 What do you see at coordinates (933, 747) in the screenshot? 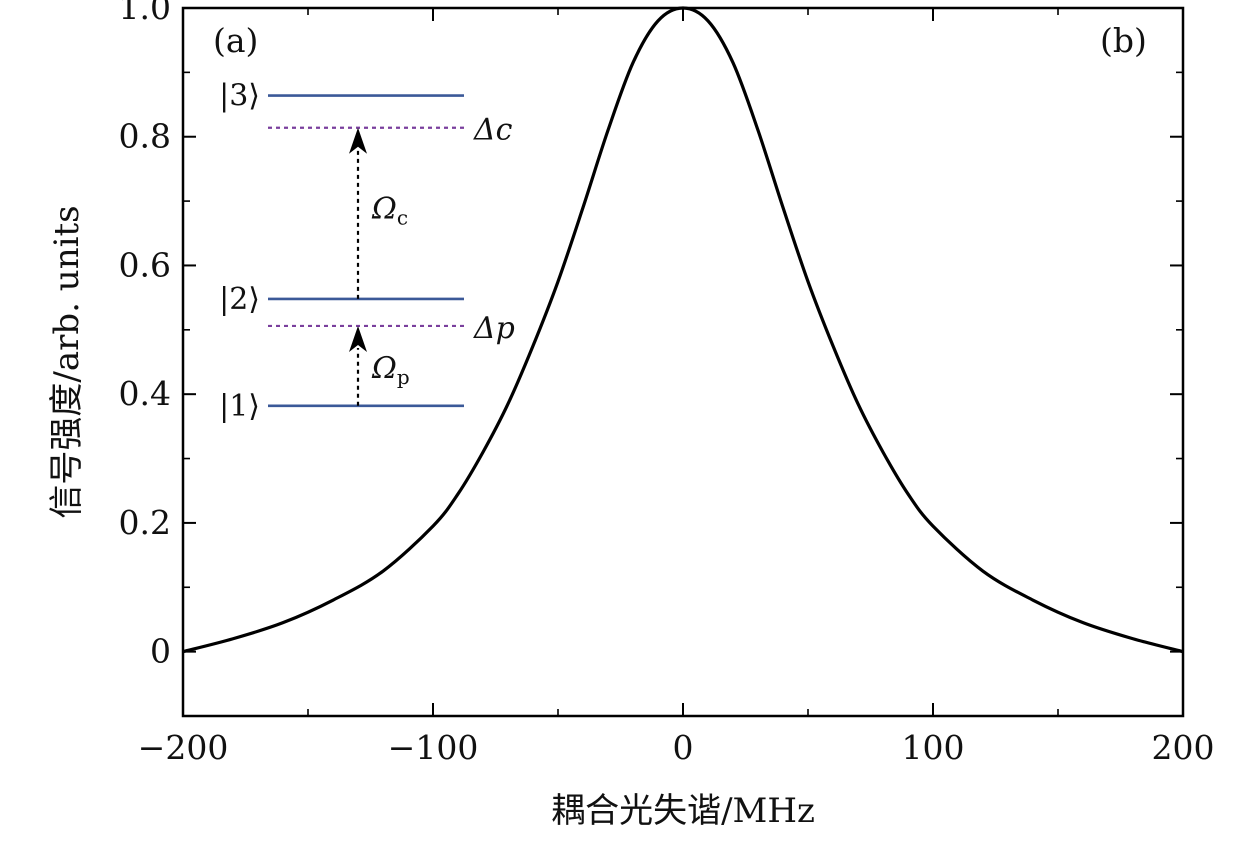
I see `x-tick-label: 100` at bounding box center [933, 747].